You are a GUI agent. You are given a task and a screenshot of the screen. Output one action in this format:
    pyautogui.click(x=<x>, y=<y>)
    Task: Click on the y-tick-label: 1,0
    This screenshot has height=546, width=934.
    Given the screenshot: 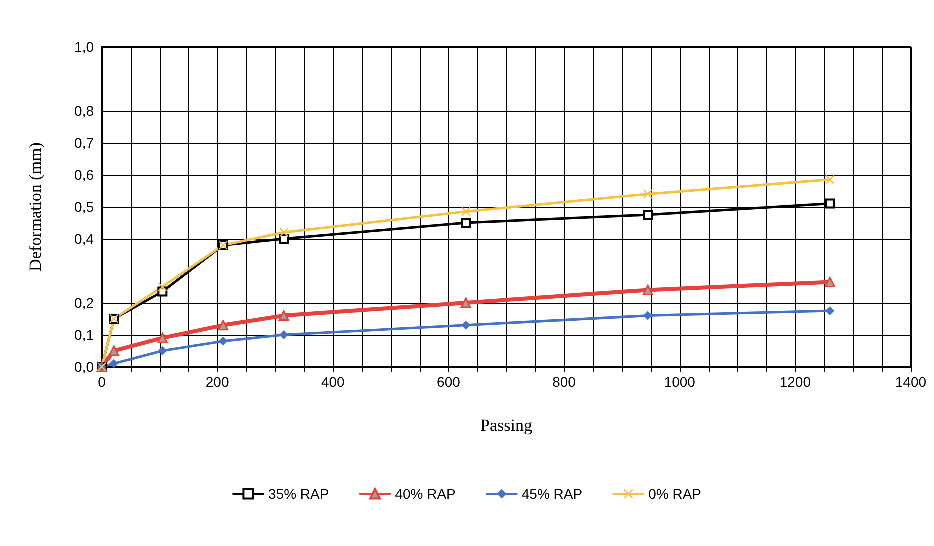 What is the action you would take?
    pyautogui.click(x=84, y=47)
    